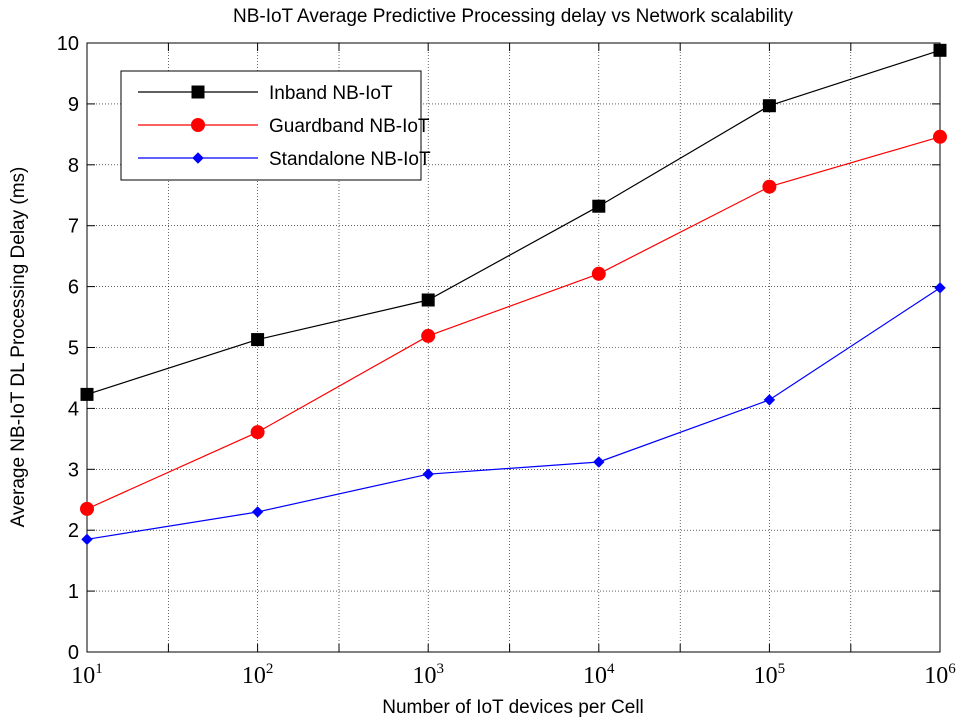 This screenshot has height=721, width=957. What do you see at coordinates (331, 93) in the screenshot?
I see `legend-label: Inband NB-IoT` at bounding box center [331, 93].